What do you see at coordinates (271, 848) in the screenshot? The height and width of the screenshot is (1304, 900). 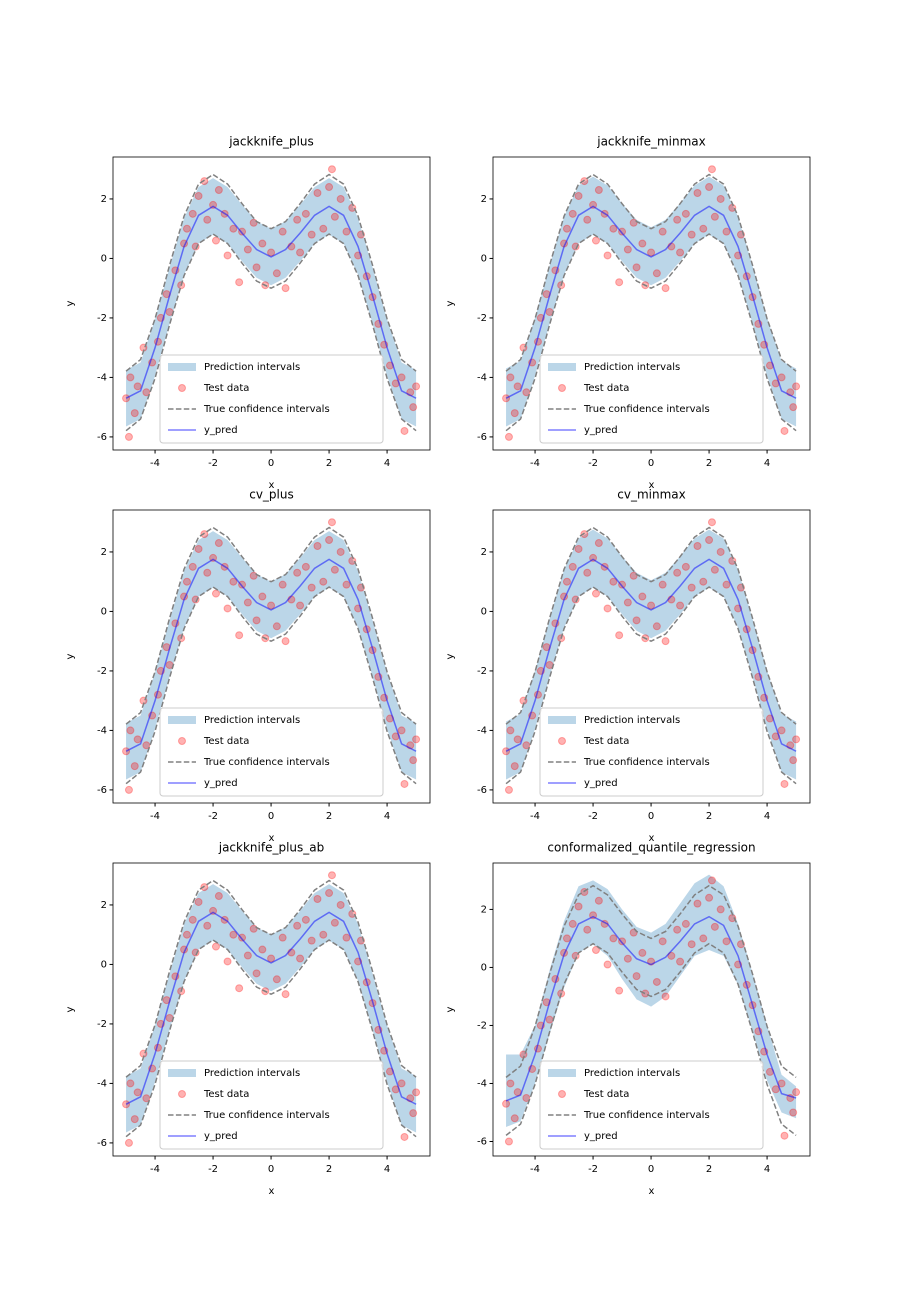 I see `title: jackknife_plus_ab` at bounding box center [271, 848].